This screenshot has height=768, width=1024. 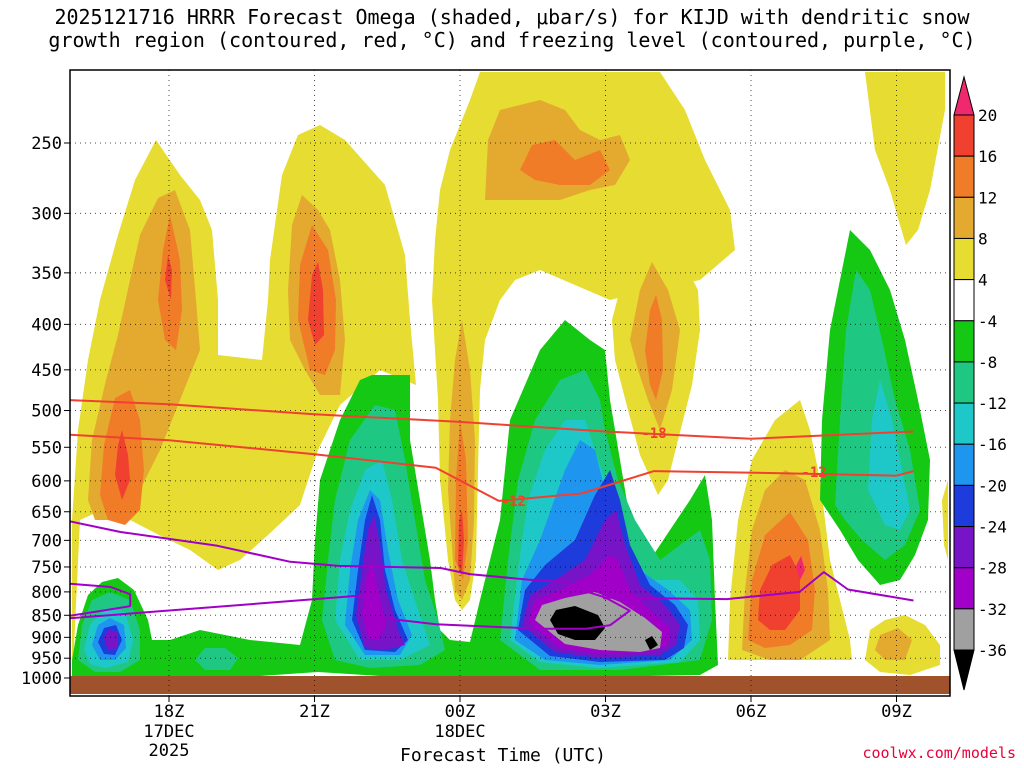 What do you see at coordinates (46, 325) in the screenshot?
I see `y-tick-label: 400` at bounding box center [46, 325].